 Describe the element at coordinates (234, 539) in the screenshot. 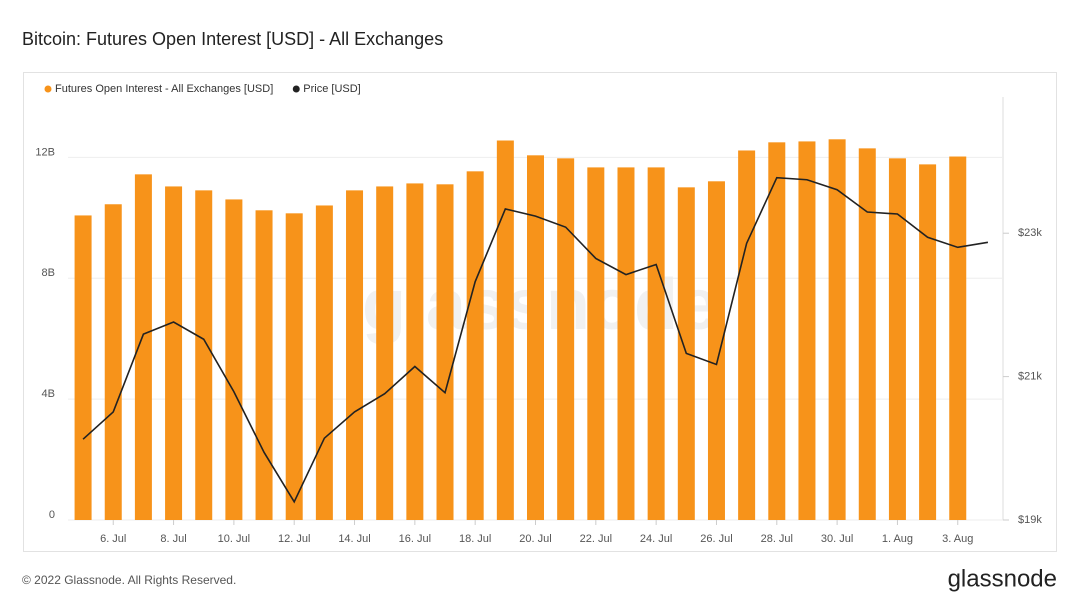

I see `x-tick-label: 10. Jul` at that location.